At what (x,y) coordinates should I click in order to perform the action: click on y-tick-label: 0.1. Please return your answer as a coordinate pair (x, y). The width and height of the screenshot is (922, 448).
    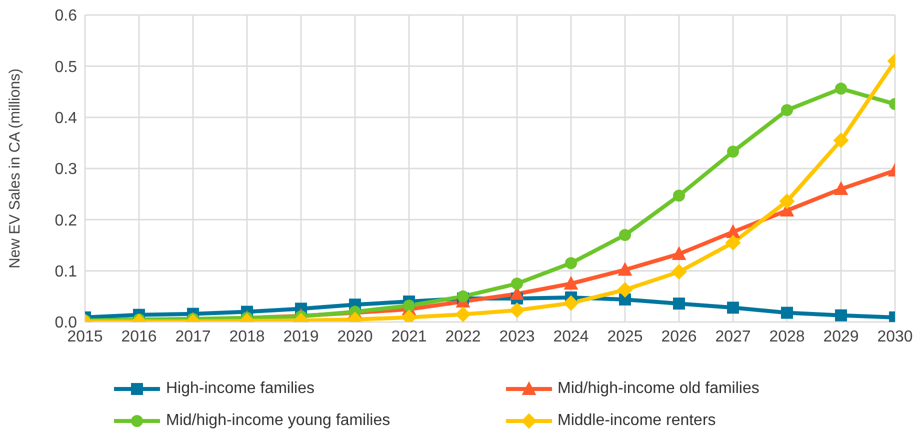
    Looking at the image, I should click on (66, 272).